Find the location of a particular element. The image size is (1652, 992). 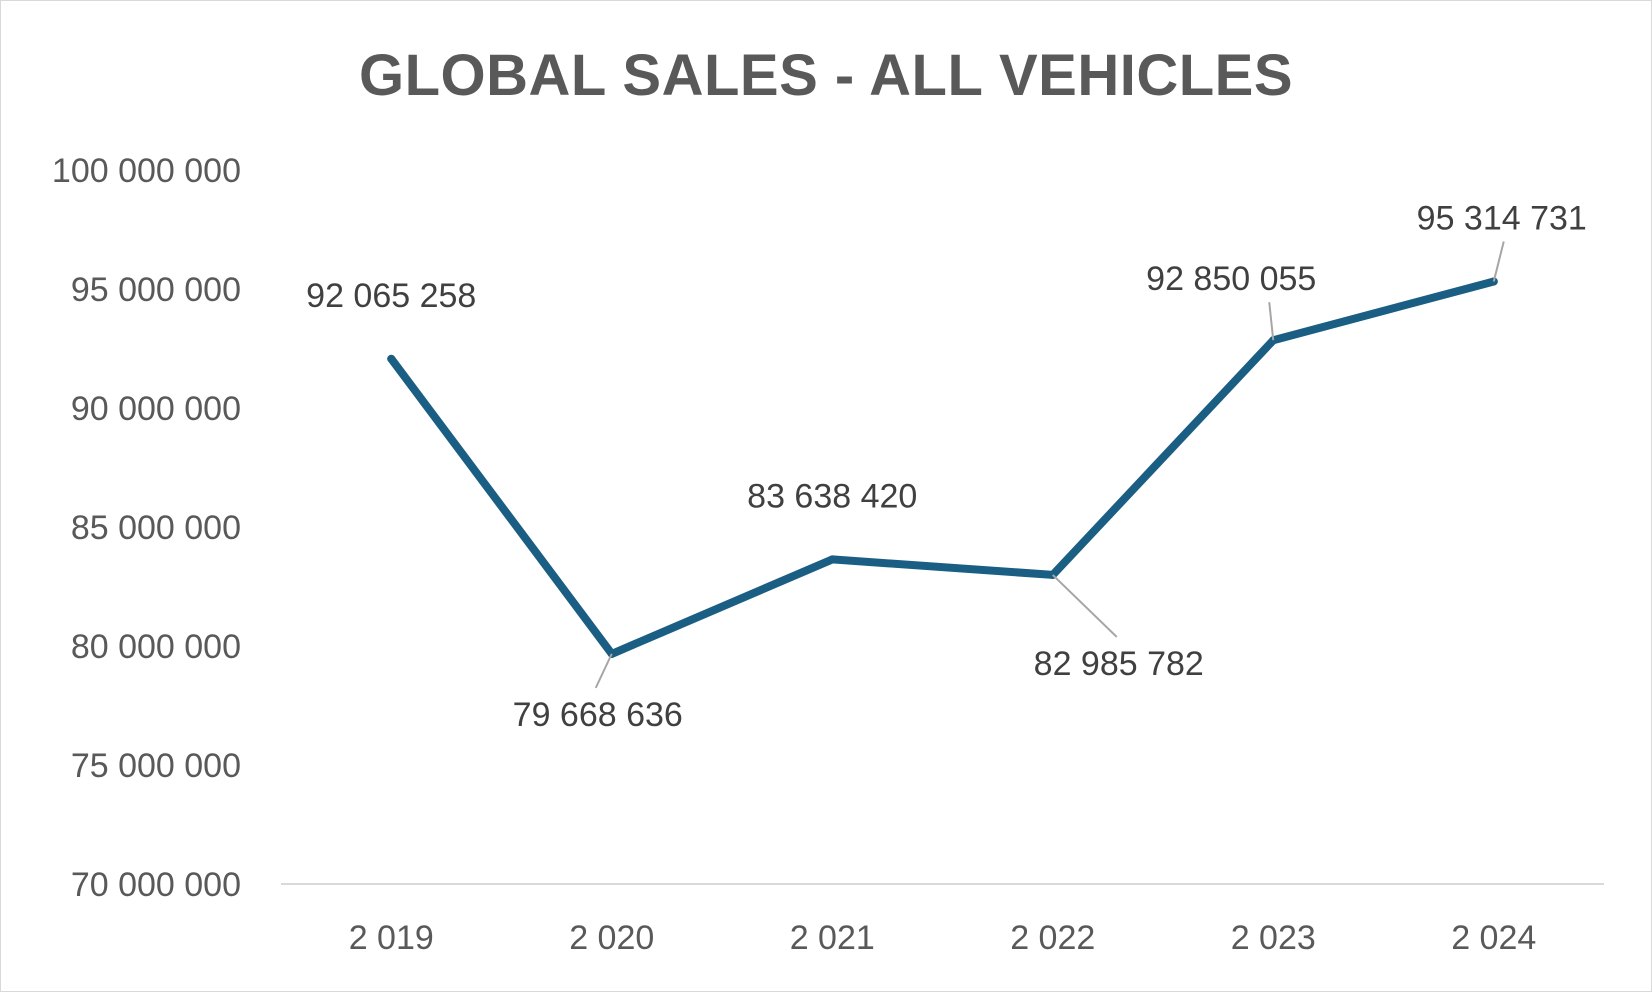

data-label: 92 850 055 is located at coordinates (1231, 279).